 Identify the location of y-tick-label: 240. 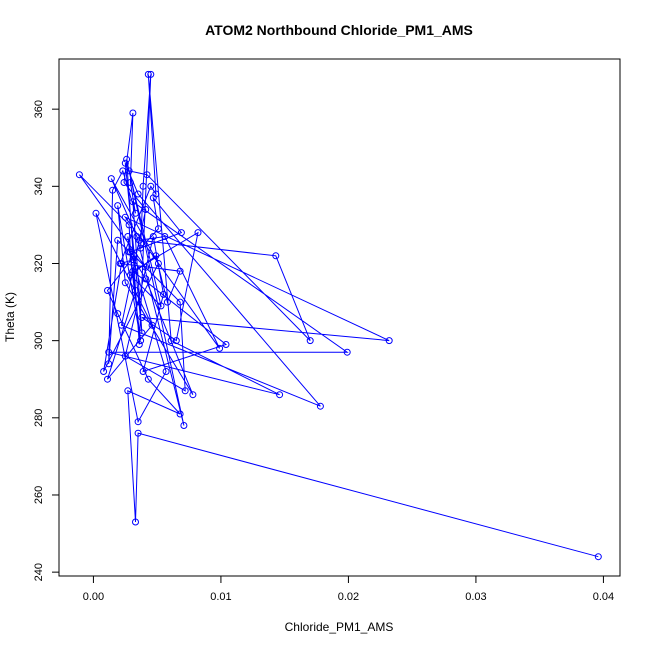
(39, 572).